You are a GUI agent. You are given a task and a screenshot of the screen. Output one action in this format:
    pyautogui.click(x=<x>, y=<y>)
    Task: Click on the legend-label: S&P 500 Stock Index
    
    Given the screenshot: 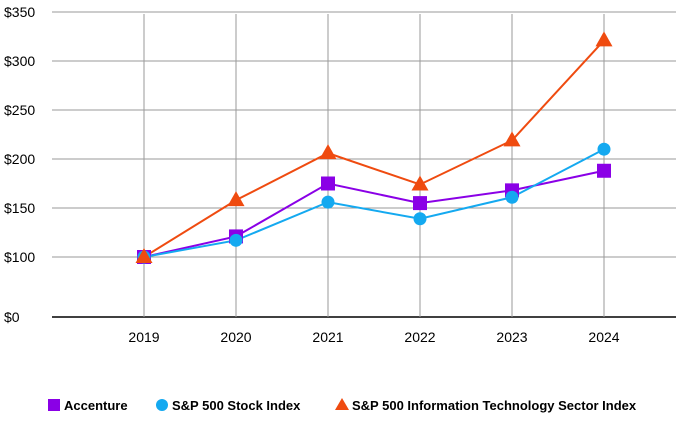 What is the action you would take?
    pyautogui.click(x=236, y=405)
    